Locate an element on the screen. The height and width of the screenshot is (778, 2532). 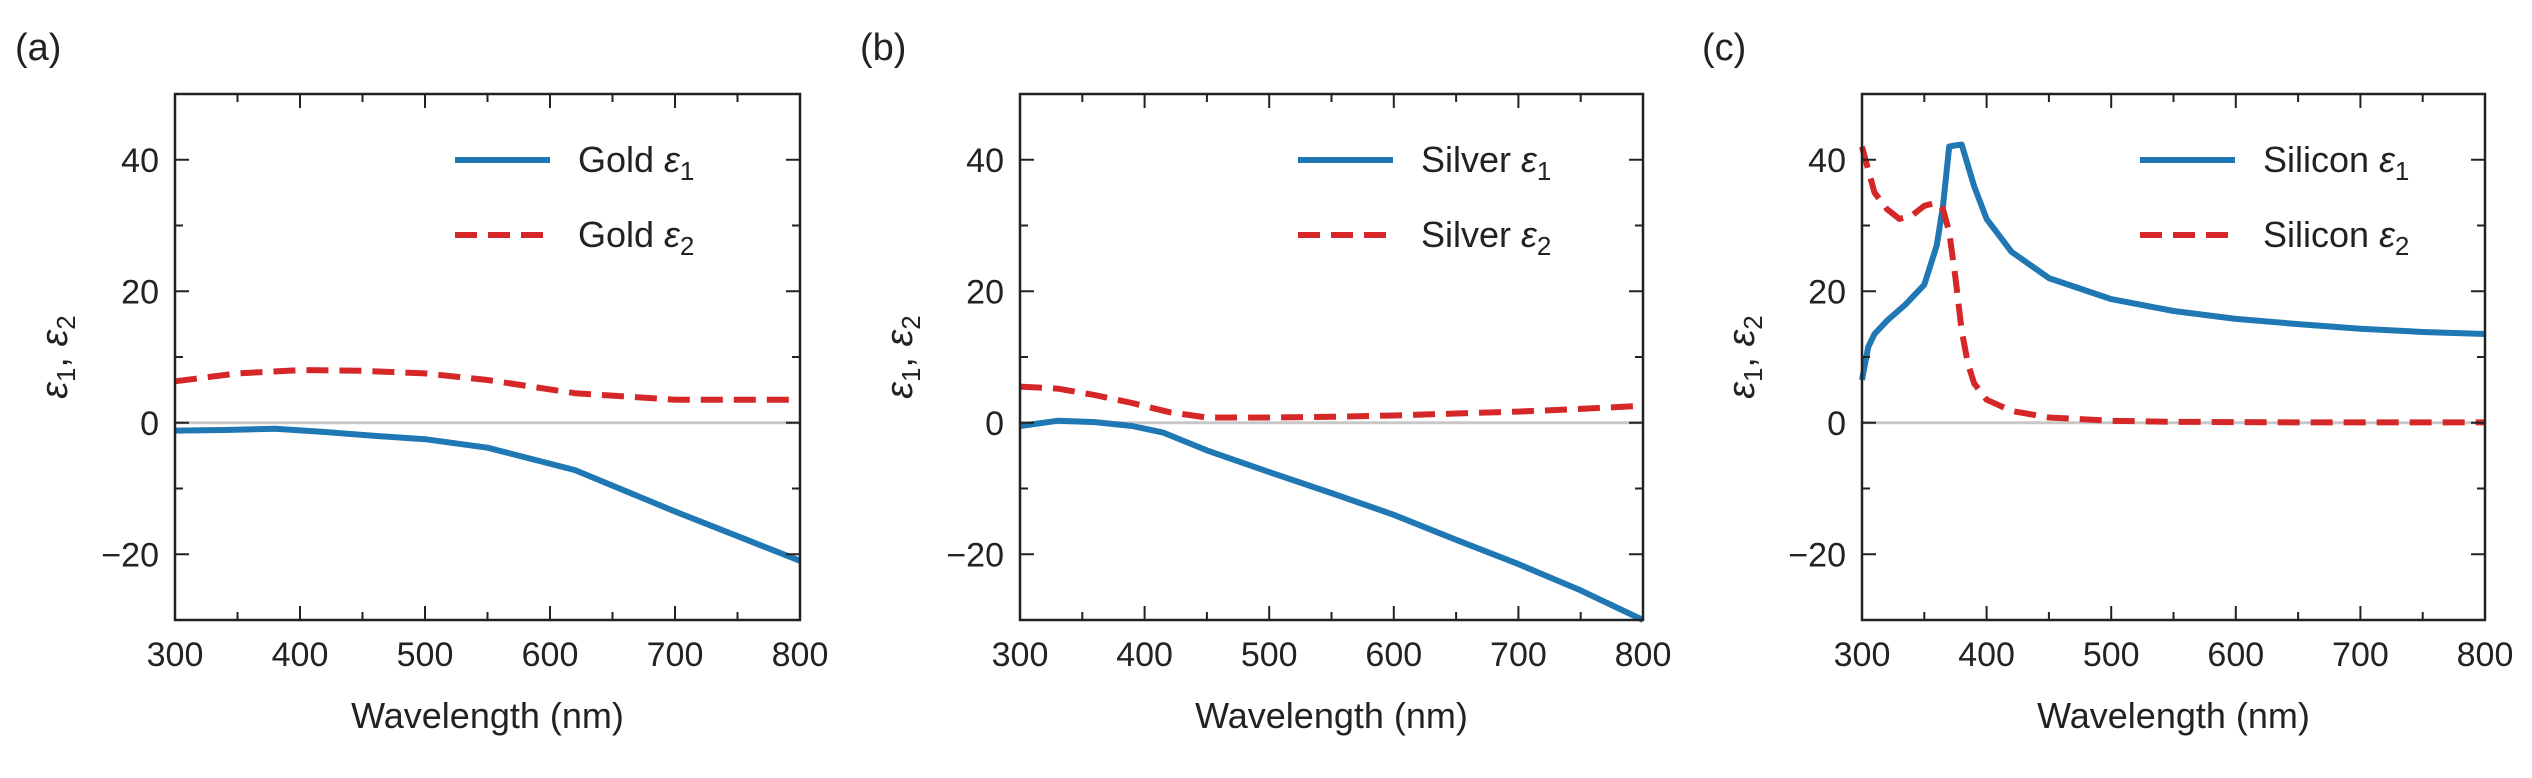
legend-entry: Silver ε1 is located at coordinates (1486, 162).